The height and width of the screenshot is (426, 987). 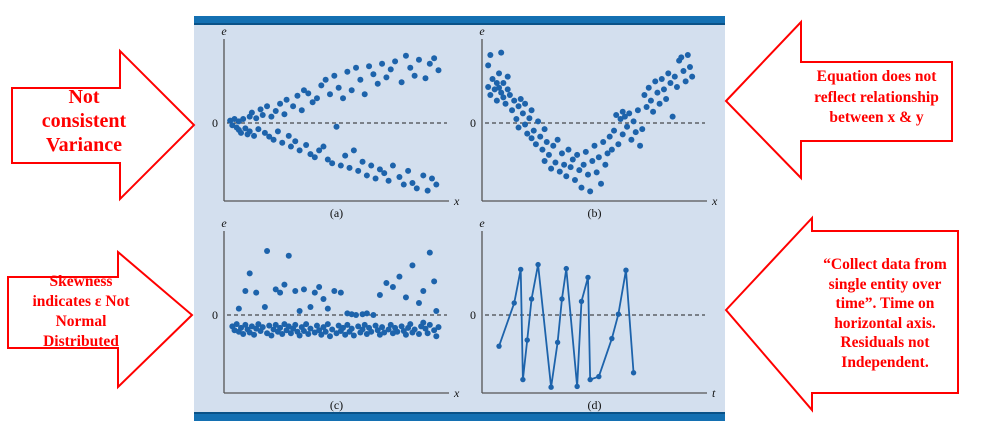 What do you see at coordinates (876, 117) in the screenshot?
I see `callout-line: between x & y` at bounding box center [876, 117].